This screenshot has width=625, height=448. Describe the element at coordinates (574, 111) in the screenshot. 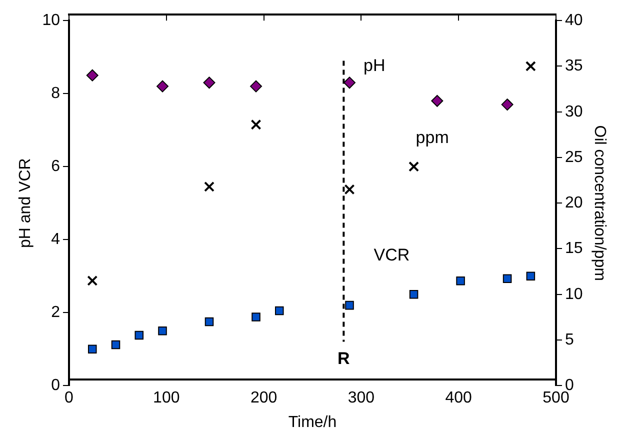

I see `y2-tick-label: 30` at that location.